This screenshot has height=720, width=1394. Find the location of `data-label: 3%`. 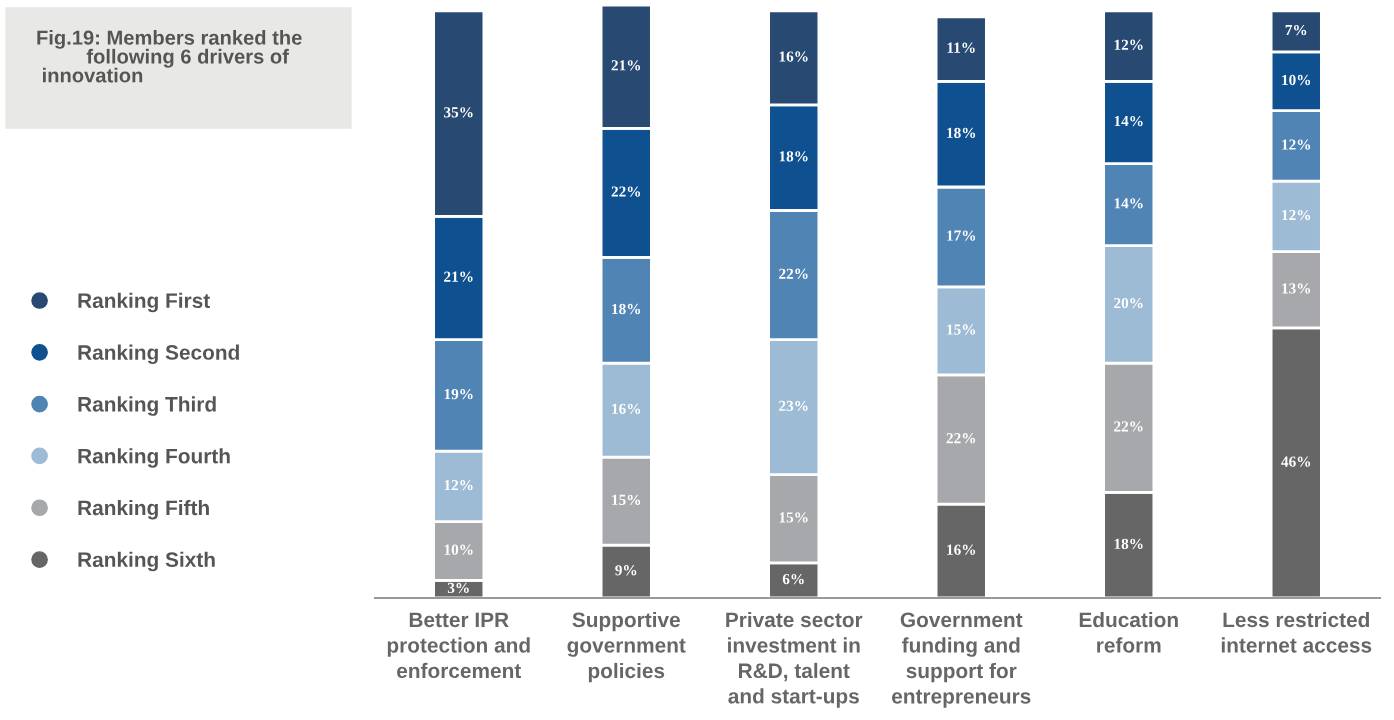

data-label: 3% is located at coordinates (458, 588).